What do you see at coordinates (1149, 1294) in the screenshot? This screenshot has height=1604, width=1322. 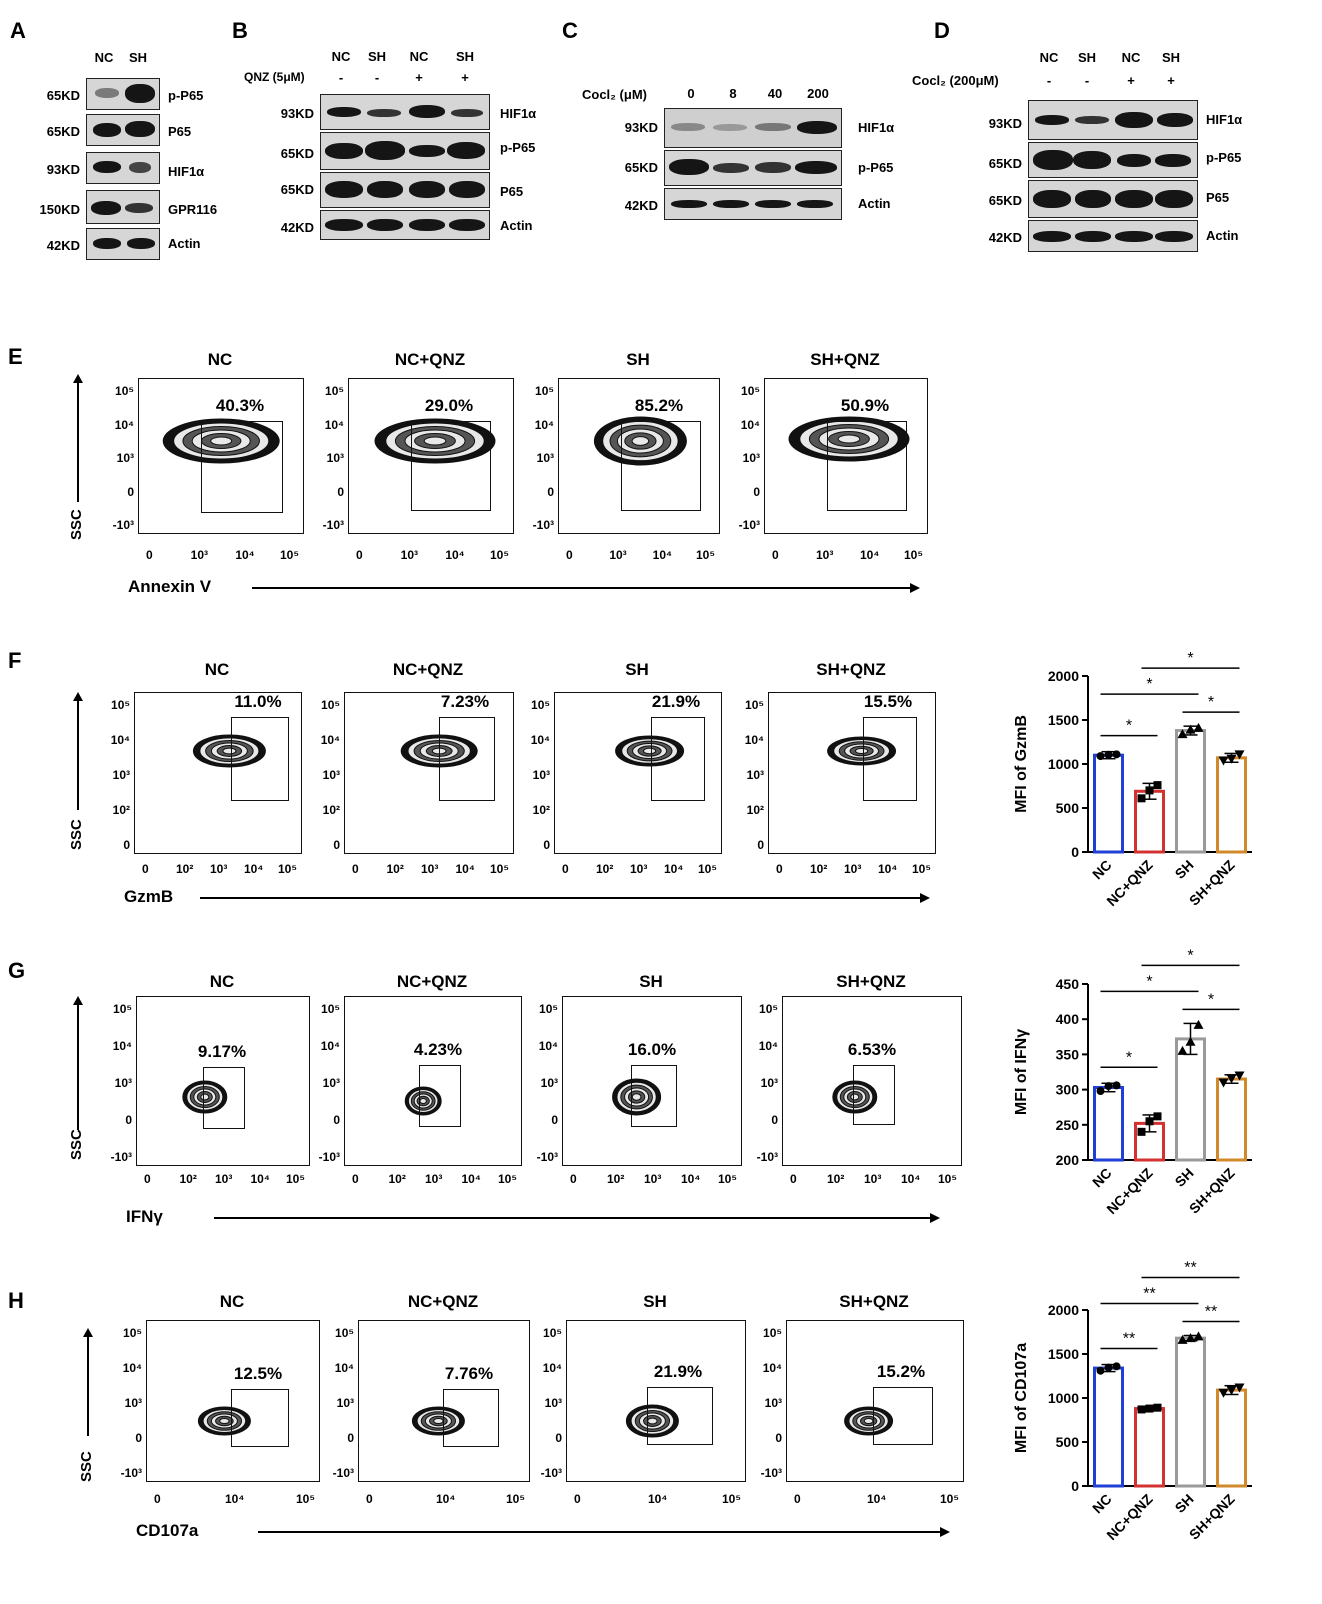 I see `significance-label: **` at bounding box center [1149, 1294].